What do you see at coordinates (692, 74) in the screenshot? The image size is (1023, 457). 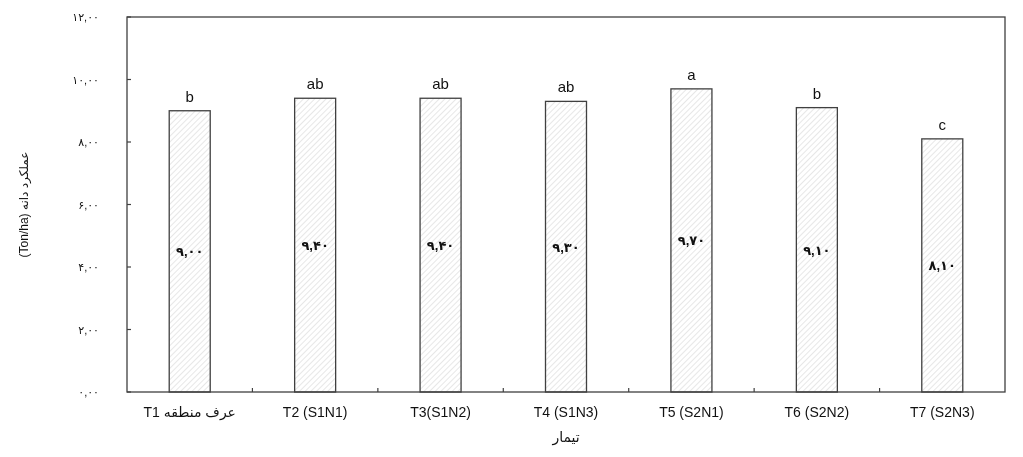 I see `annotation: a` at bounding box center [692, 74].